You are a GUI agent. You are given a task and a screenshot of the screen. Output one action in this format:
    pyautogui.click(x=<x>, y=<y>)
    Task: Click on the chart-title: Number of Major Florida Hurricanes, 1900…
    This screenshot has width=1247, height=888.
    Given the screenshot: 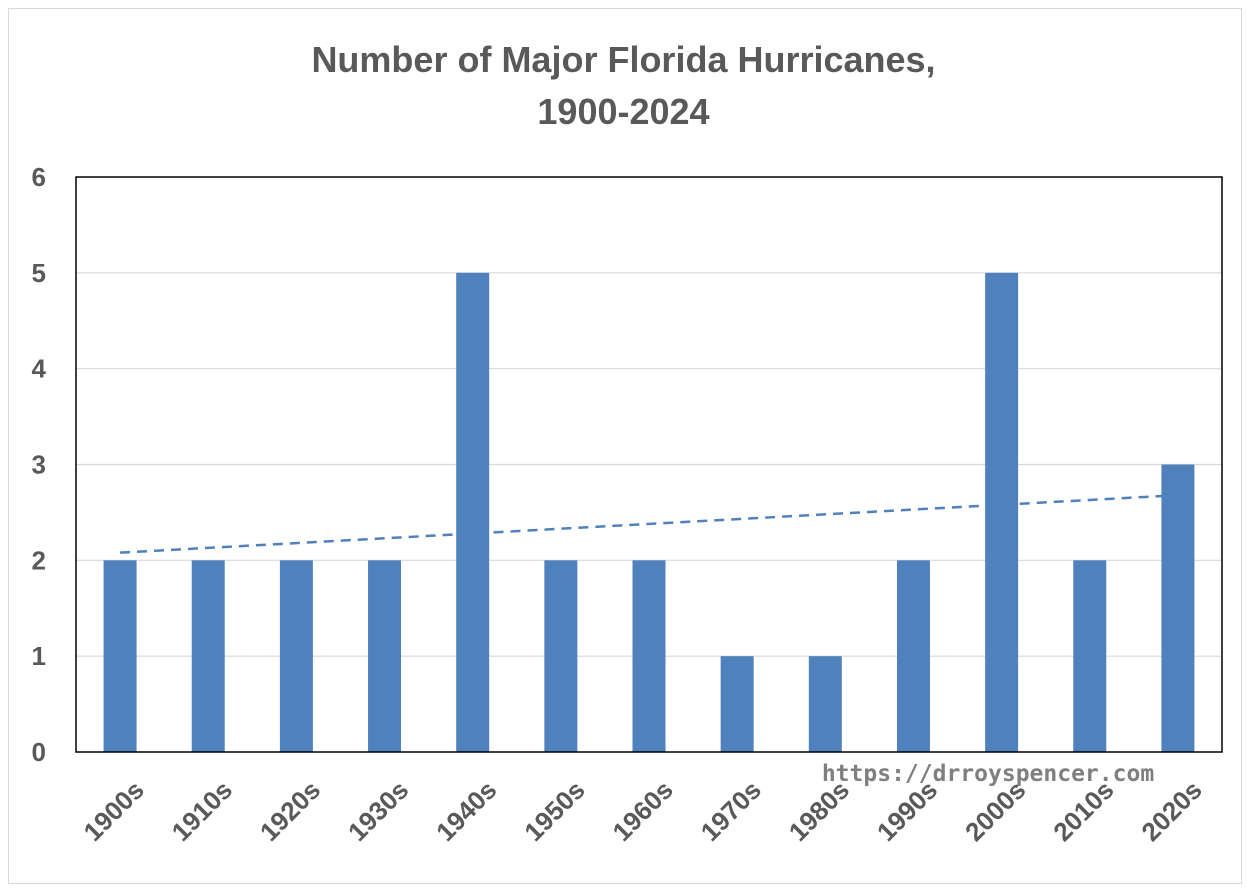 What is the action you would take?
    pyautogui.click(x=623, y=86)
    